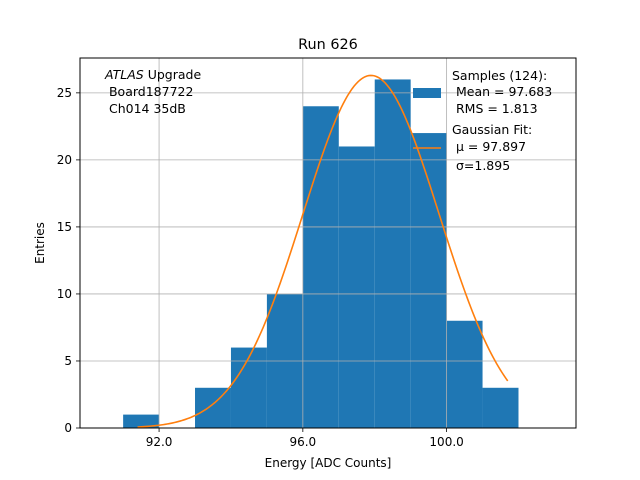 This screenshot has width=640, height=480. Describe the element at coordinates (68, 260) in the screenshot. I see `y-axis: 0 5 10 15 20 25` at that location.